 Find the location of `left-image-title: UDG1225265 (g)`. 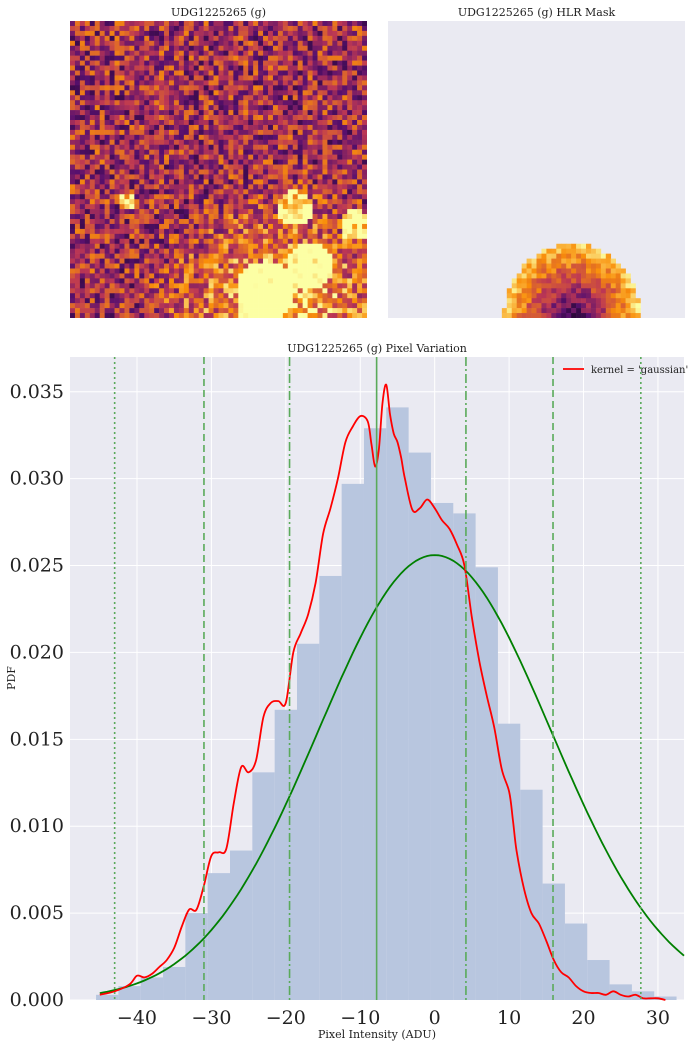

left-image-title: UDG1225265 (g) is located at coordinates (218, 12).